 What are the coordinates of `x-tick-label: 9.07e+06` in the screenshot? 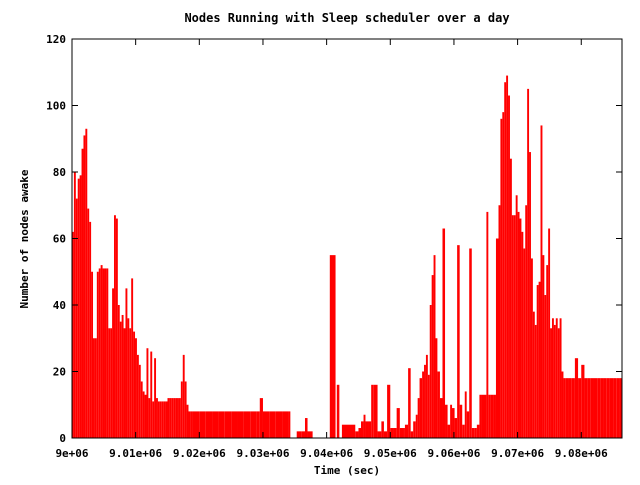 It's located at (517, 453).